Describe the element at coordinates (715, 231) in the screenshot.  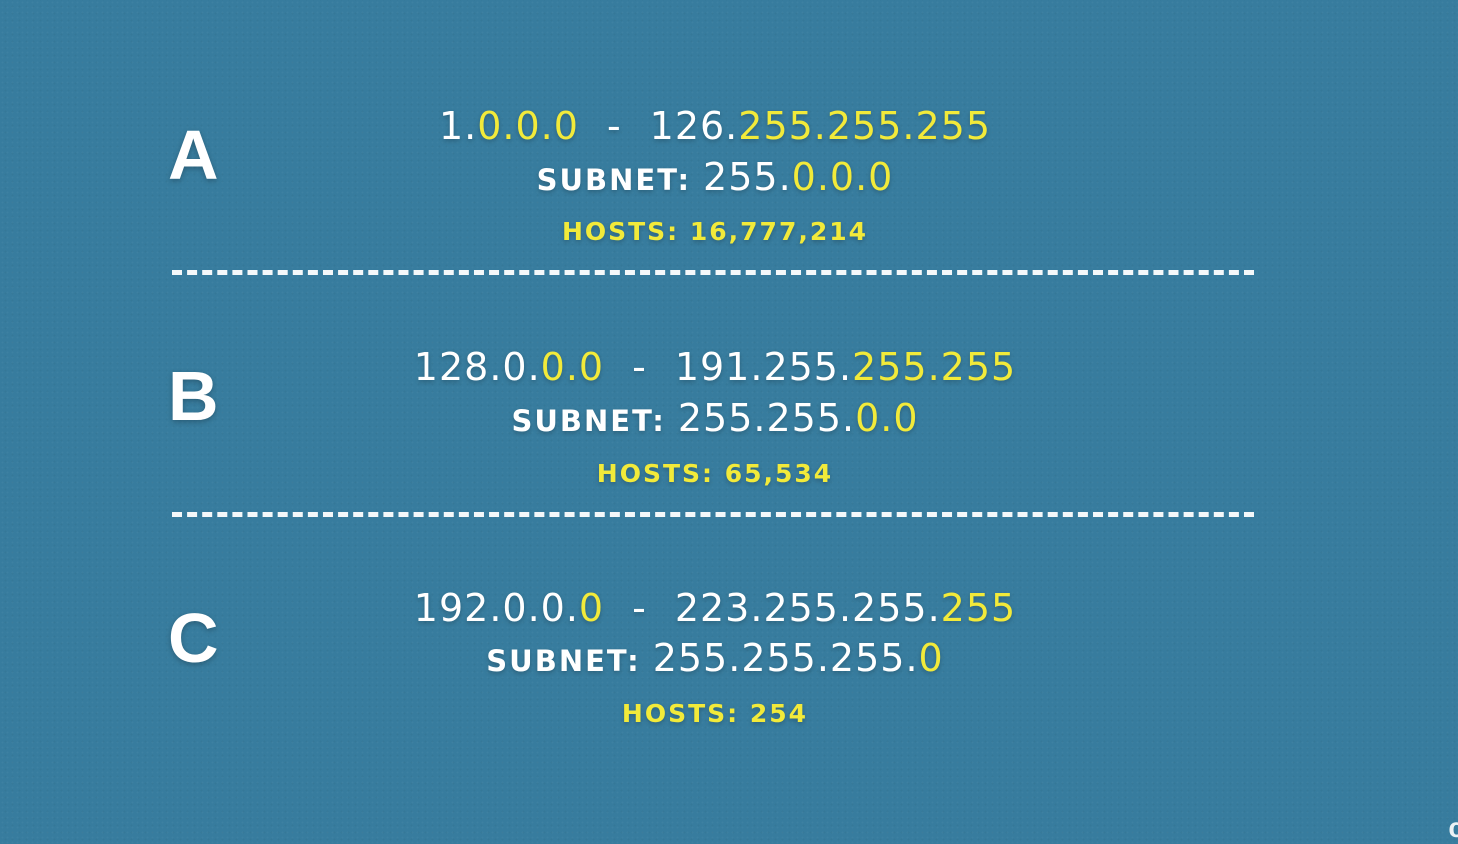
I see `class-a-hosts: HOSTS: 16,777,214` at that location.